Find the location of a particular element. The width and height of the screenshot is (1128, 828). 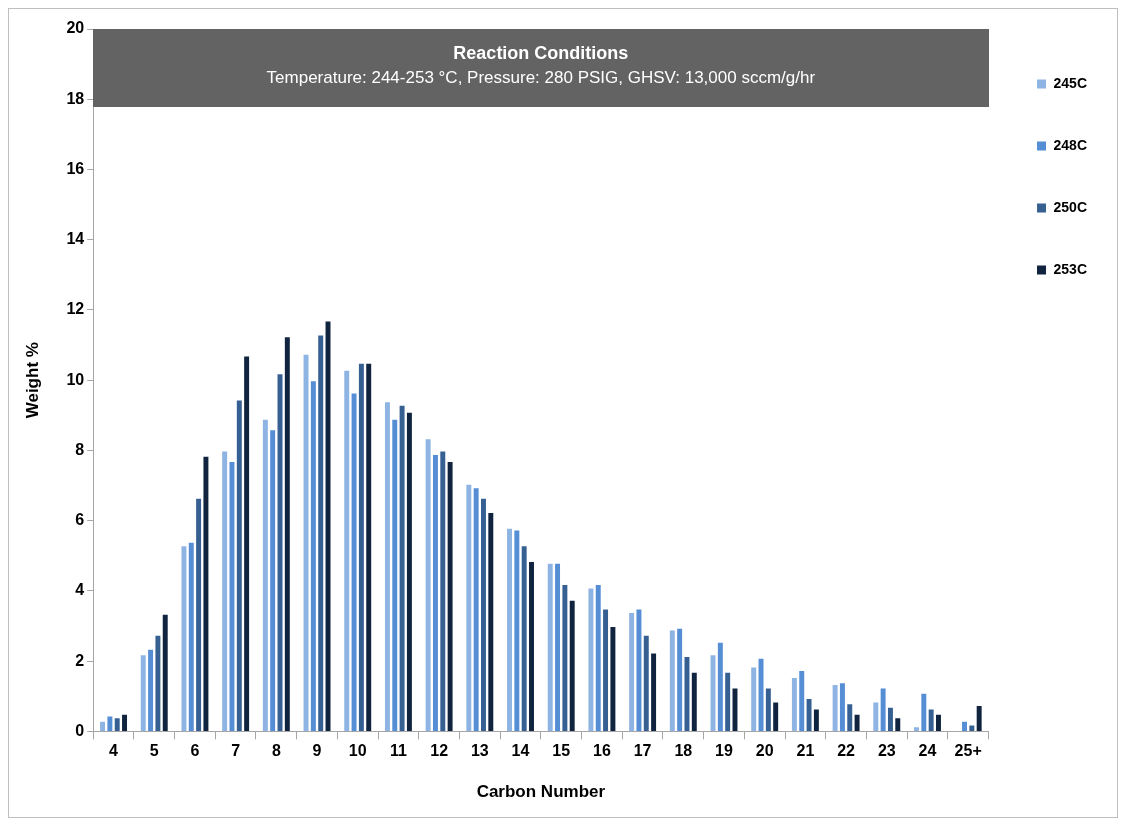

legend-label: 245C is located at coordinates (1070, 82).